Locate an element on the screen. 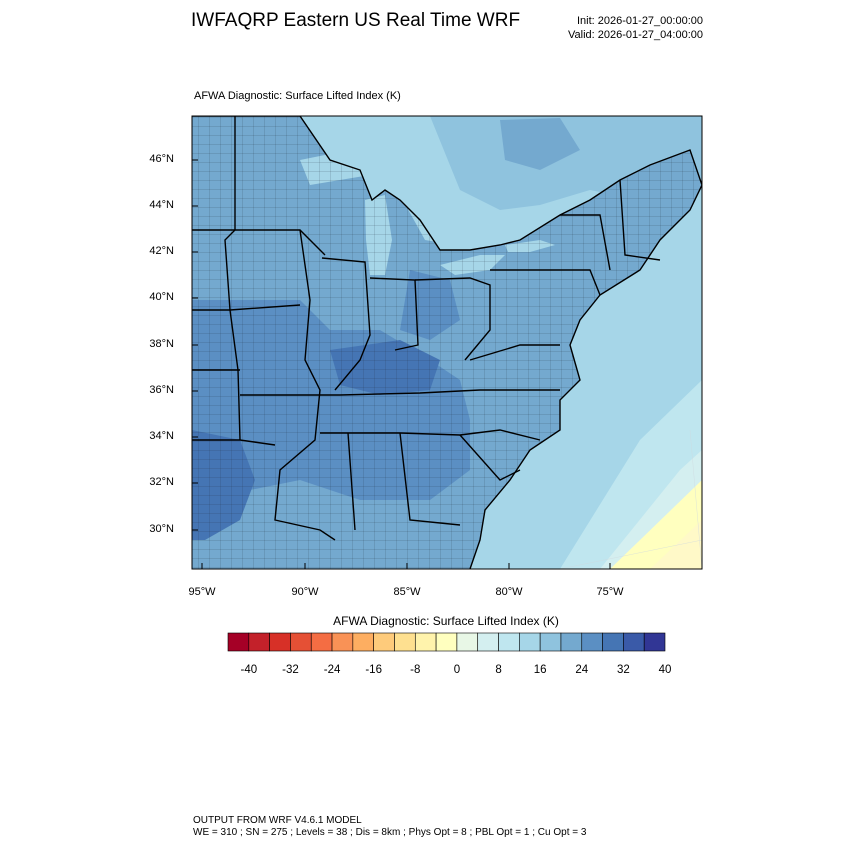 This screenshot has height=850, width=850. colorbar is located at coordinates (446, 642).